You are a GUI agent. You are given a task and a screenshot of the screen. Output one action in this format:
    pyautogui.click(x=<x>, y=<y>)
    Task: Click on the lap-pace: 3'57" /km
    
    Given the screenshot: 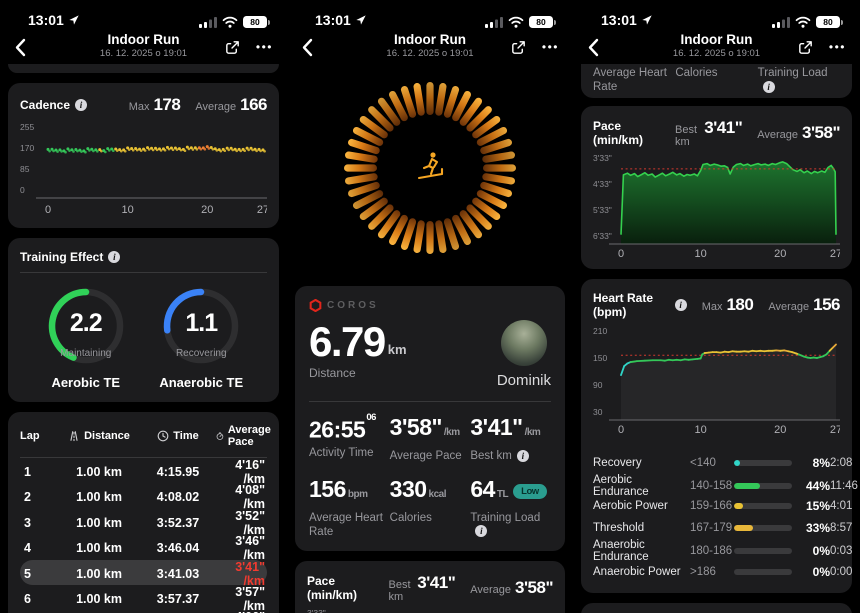 What is the action you would take?
    pyautogui.click(x=250, y=598)
    